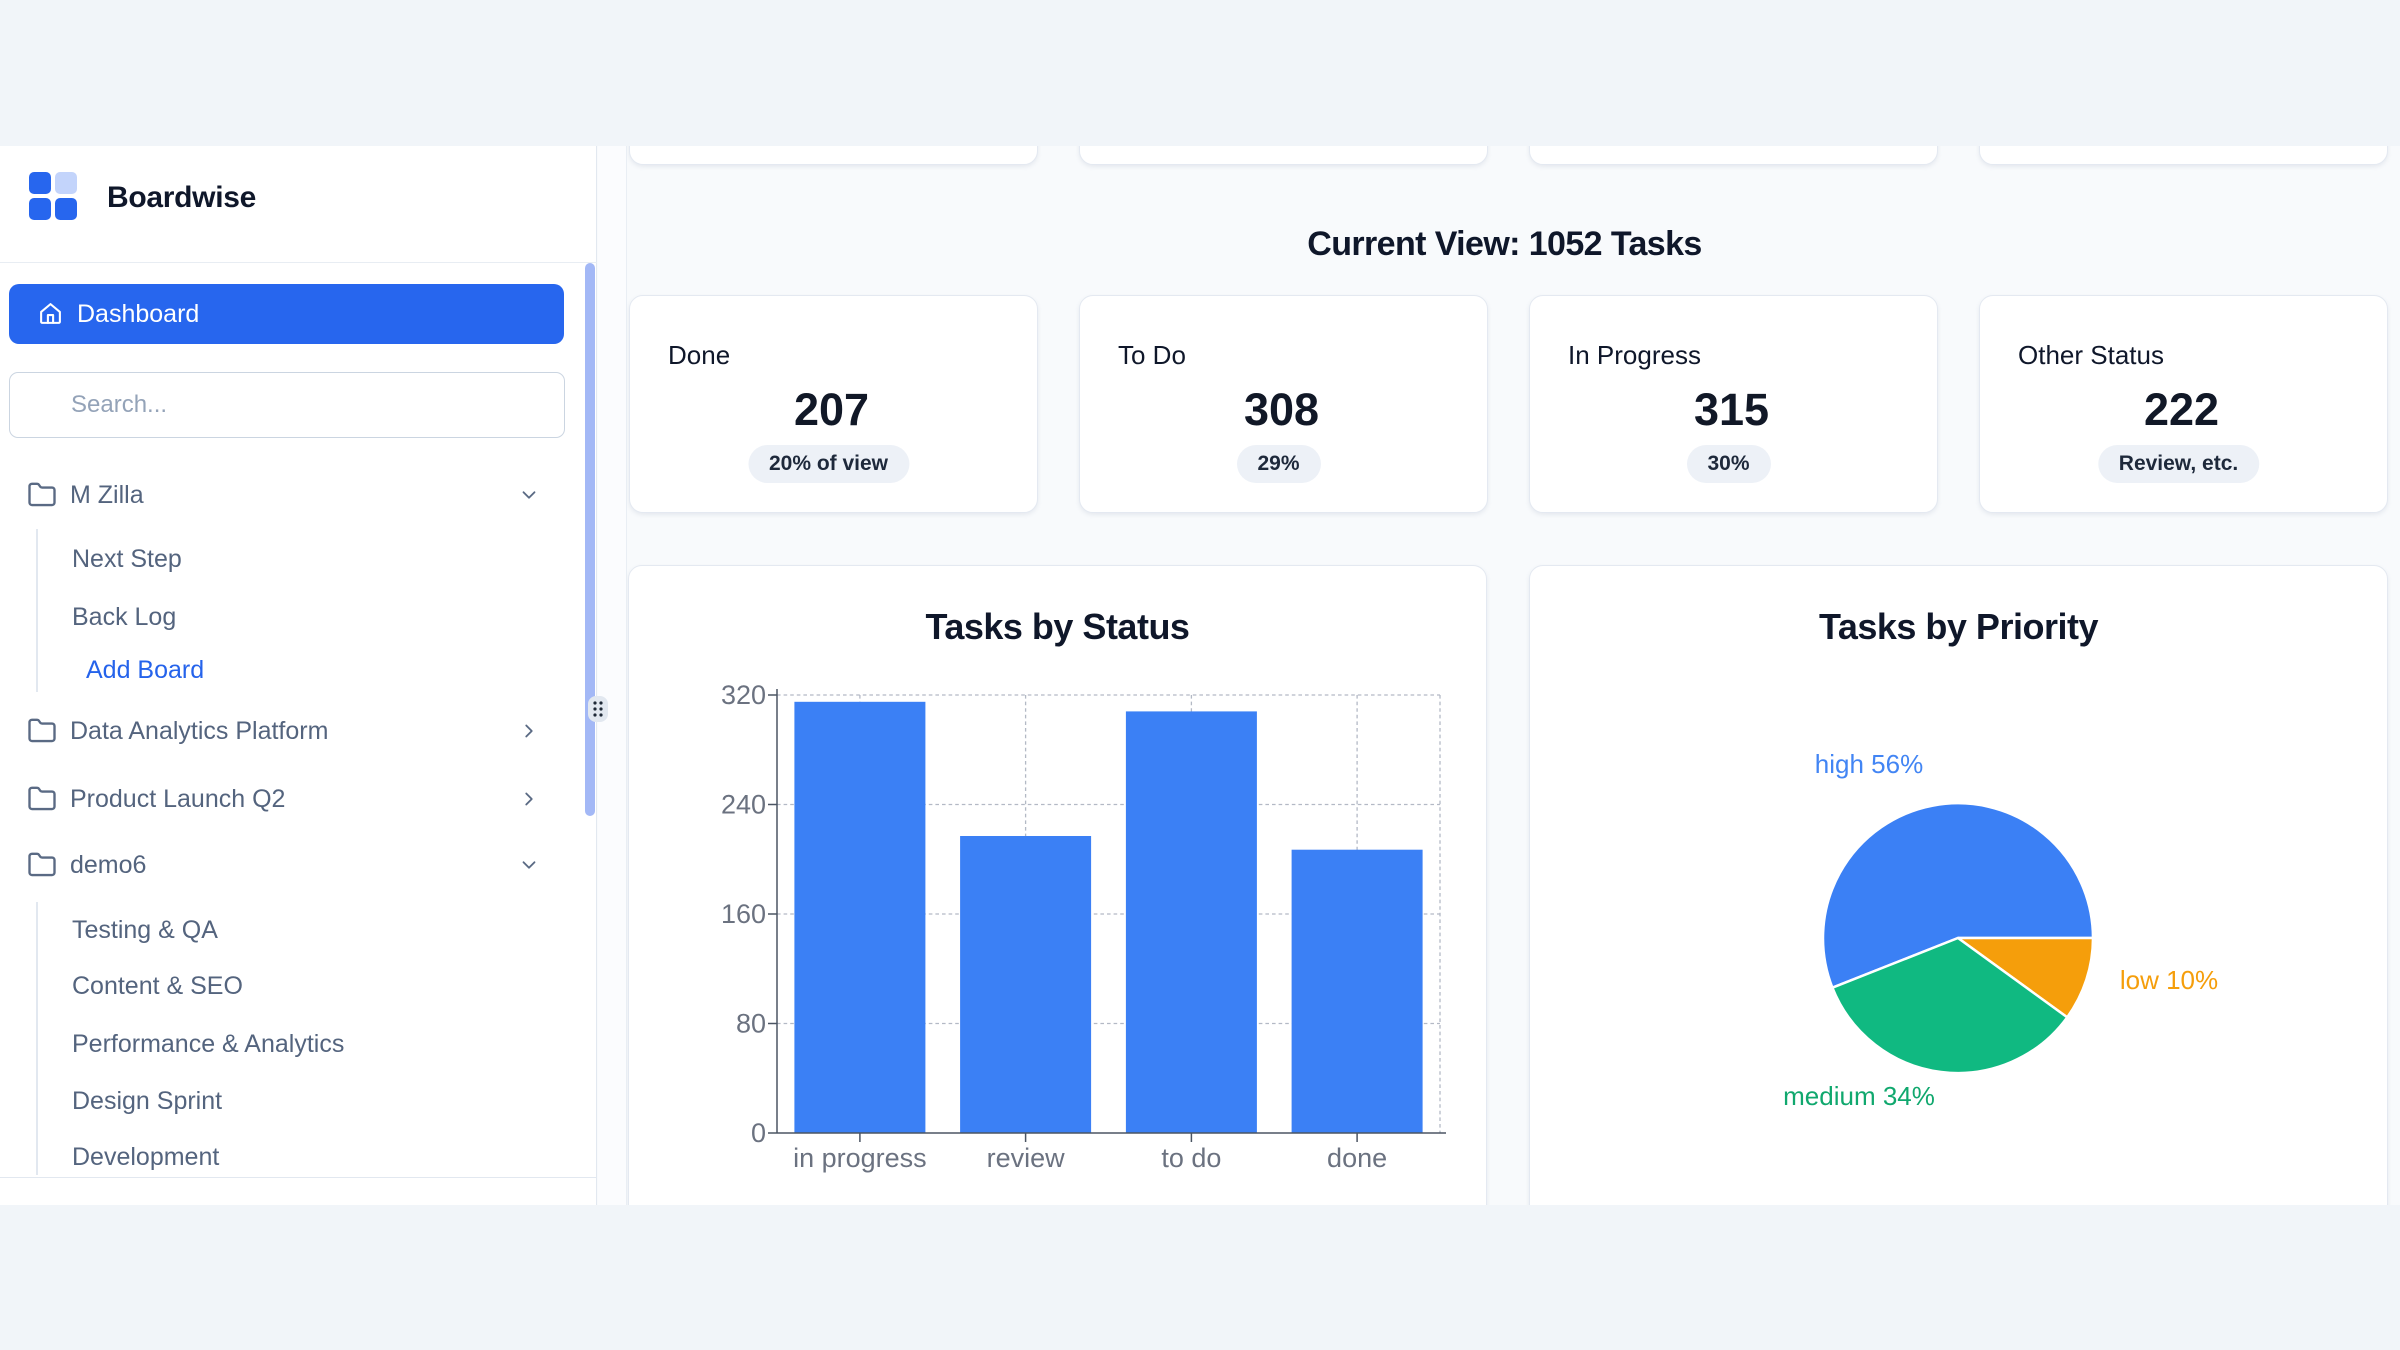  Describe the element at coordinates (1869, 764) in the screenshot. I see `svg-text: high 56%` at that location.